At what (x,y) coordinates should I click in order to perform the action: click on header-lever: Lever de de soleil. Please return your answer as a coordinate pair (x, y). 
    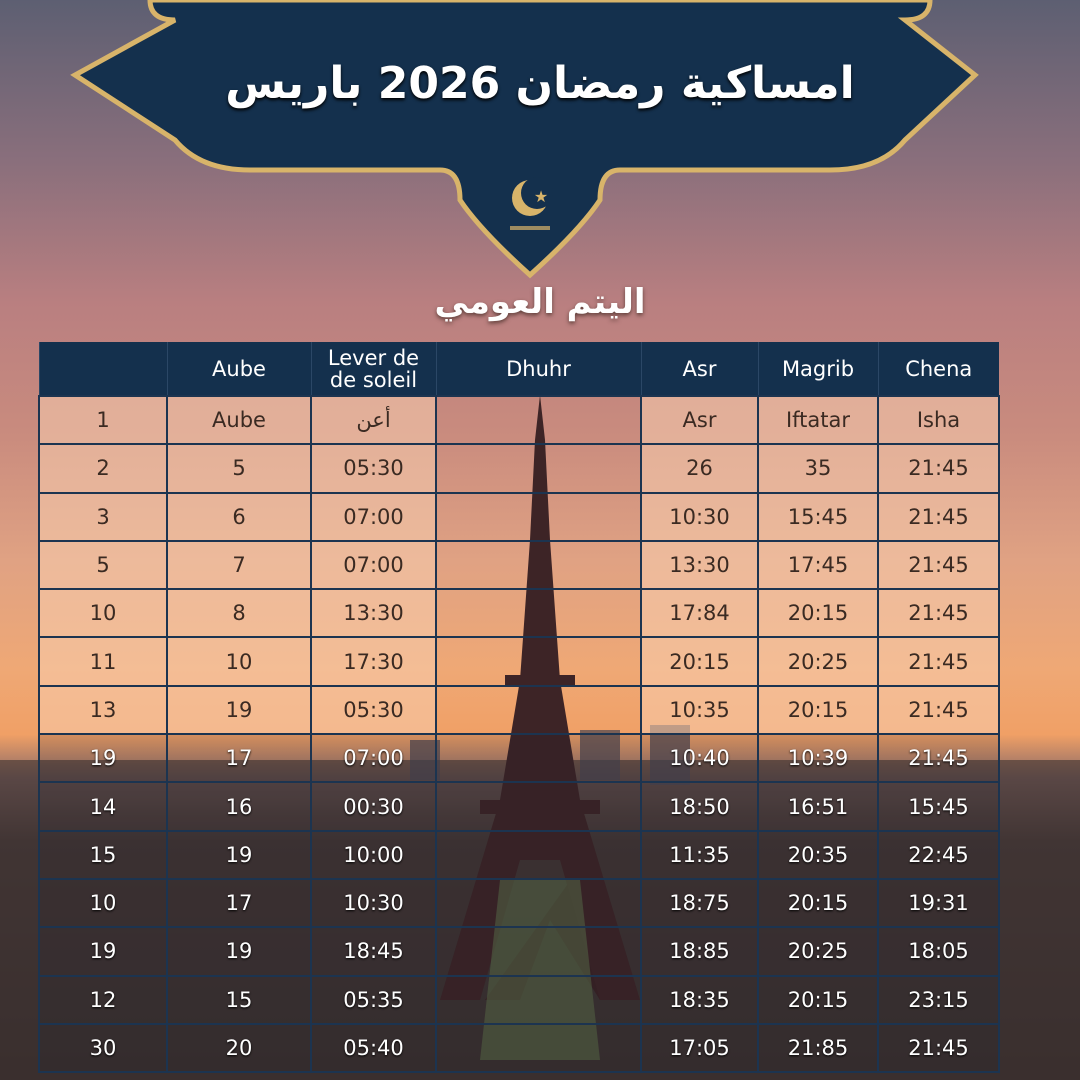
    Looking at the image, I should click on (373, 369).